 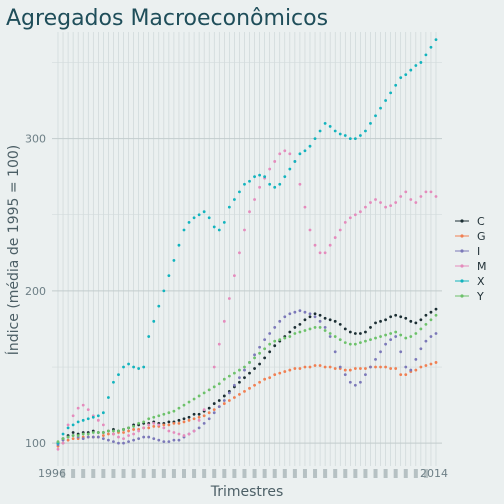 I want to click on legend-label: X, so click(x=481, y=281).